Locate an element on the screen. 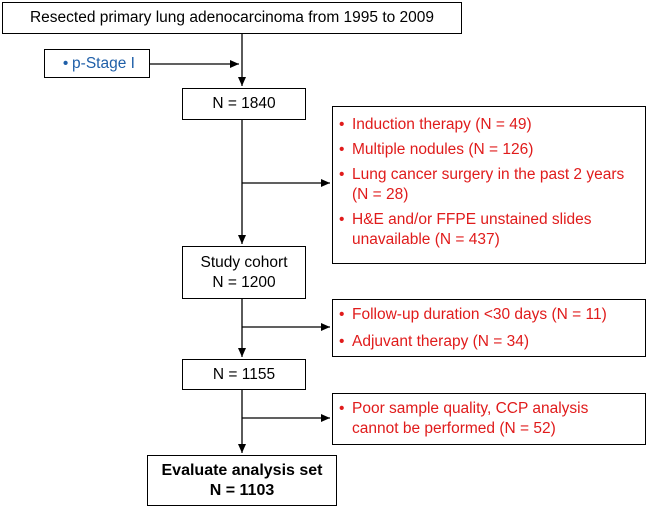 This screenshot has width=650, height=509. study-cohort-label: Study cohort is located at coordinates (244, 262).